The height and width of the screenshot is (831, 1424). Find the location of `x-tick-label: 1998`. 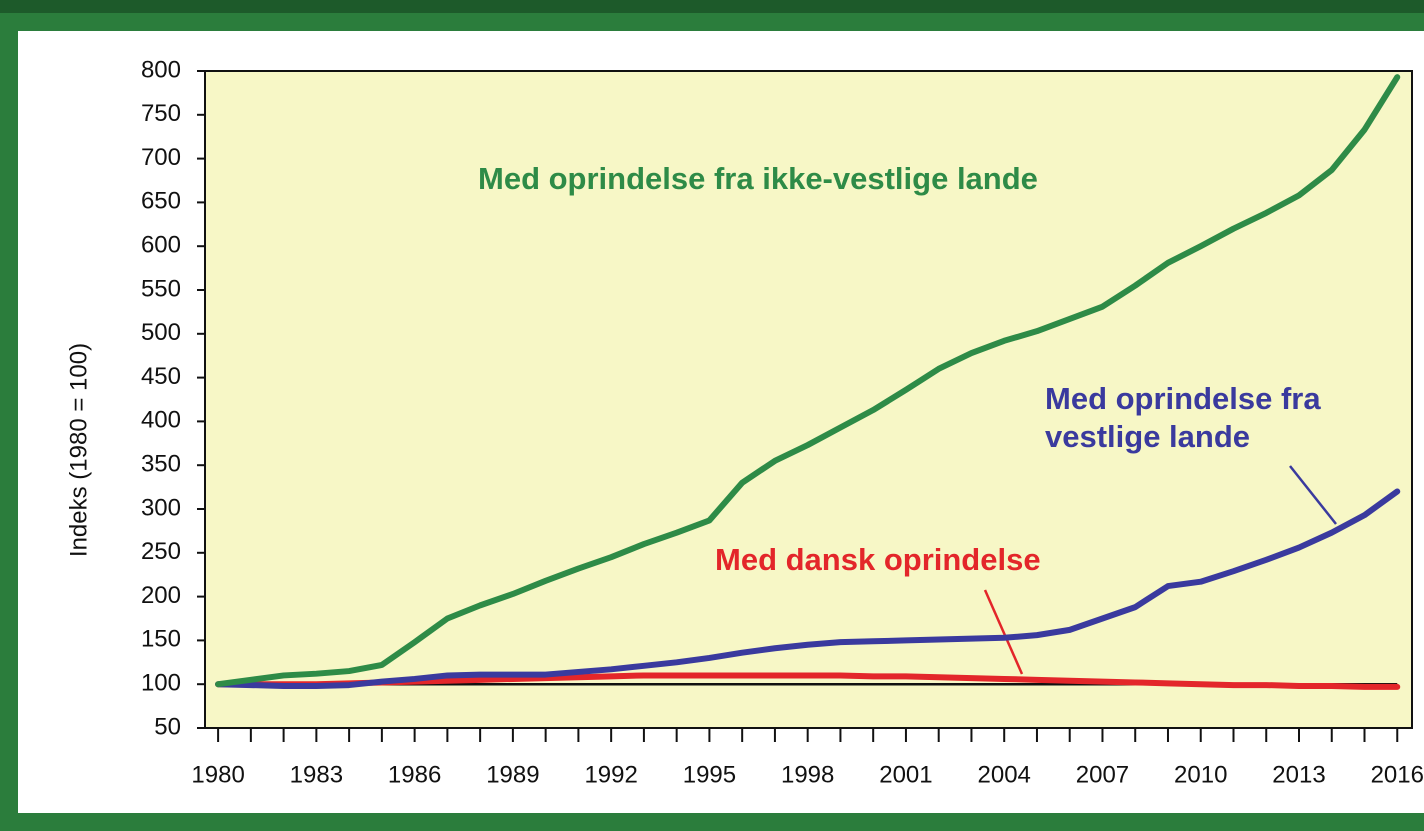

x-tick-label: 1998 is located at coordinates (807, 774).